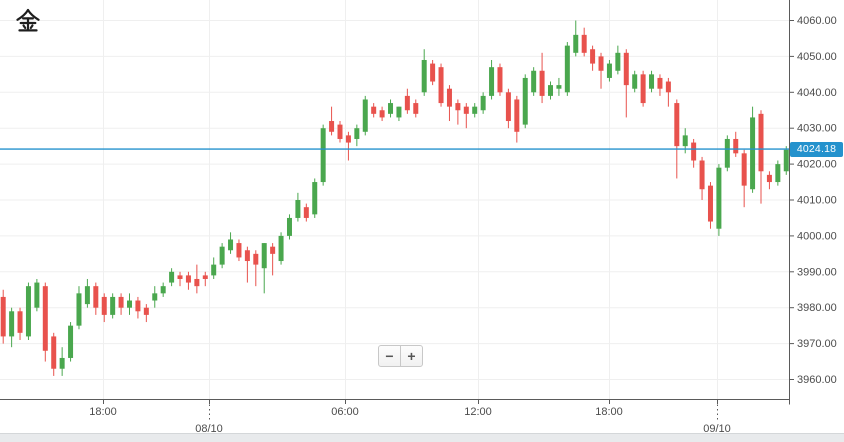 This screenshot has width=844, height=442. I want to click on y-axis-label: 3990.00, so click(817, 272).